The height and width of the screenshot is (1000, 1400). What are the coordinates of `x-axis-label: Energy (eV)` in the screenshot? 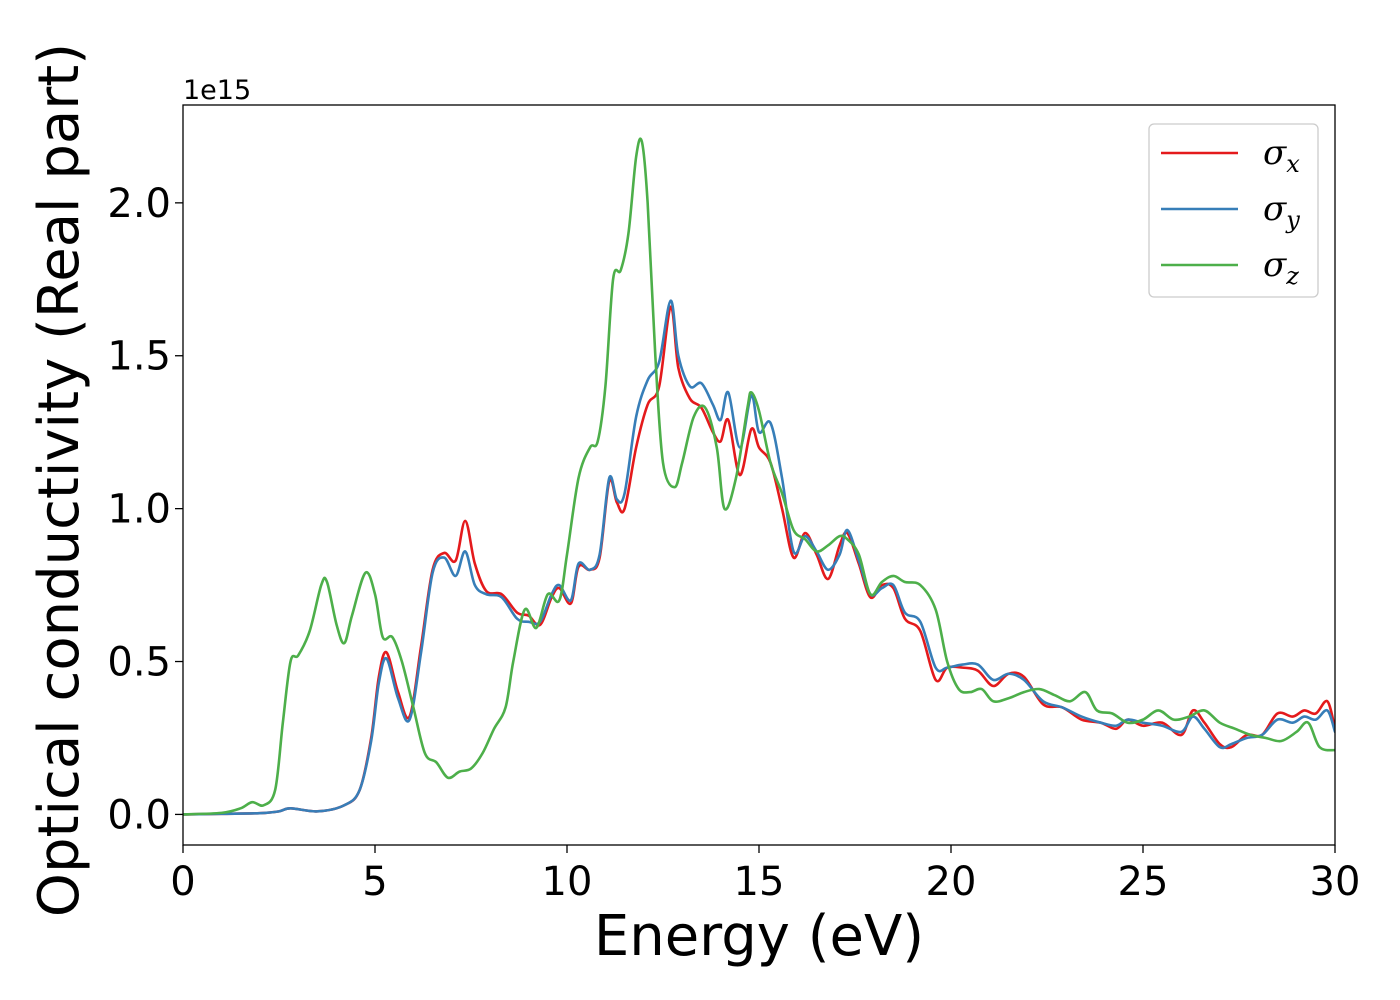 It's located at (759, 936).